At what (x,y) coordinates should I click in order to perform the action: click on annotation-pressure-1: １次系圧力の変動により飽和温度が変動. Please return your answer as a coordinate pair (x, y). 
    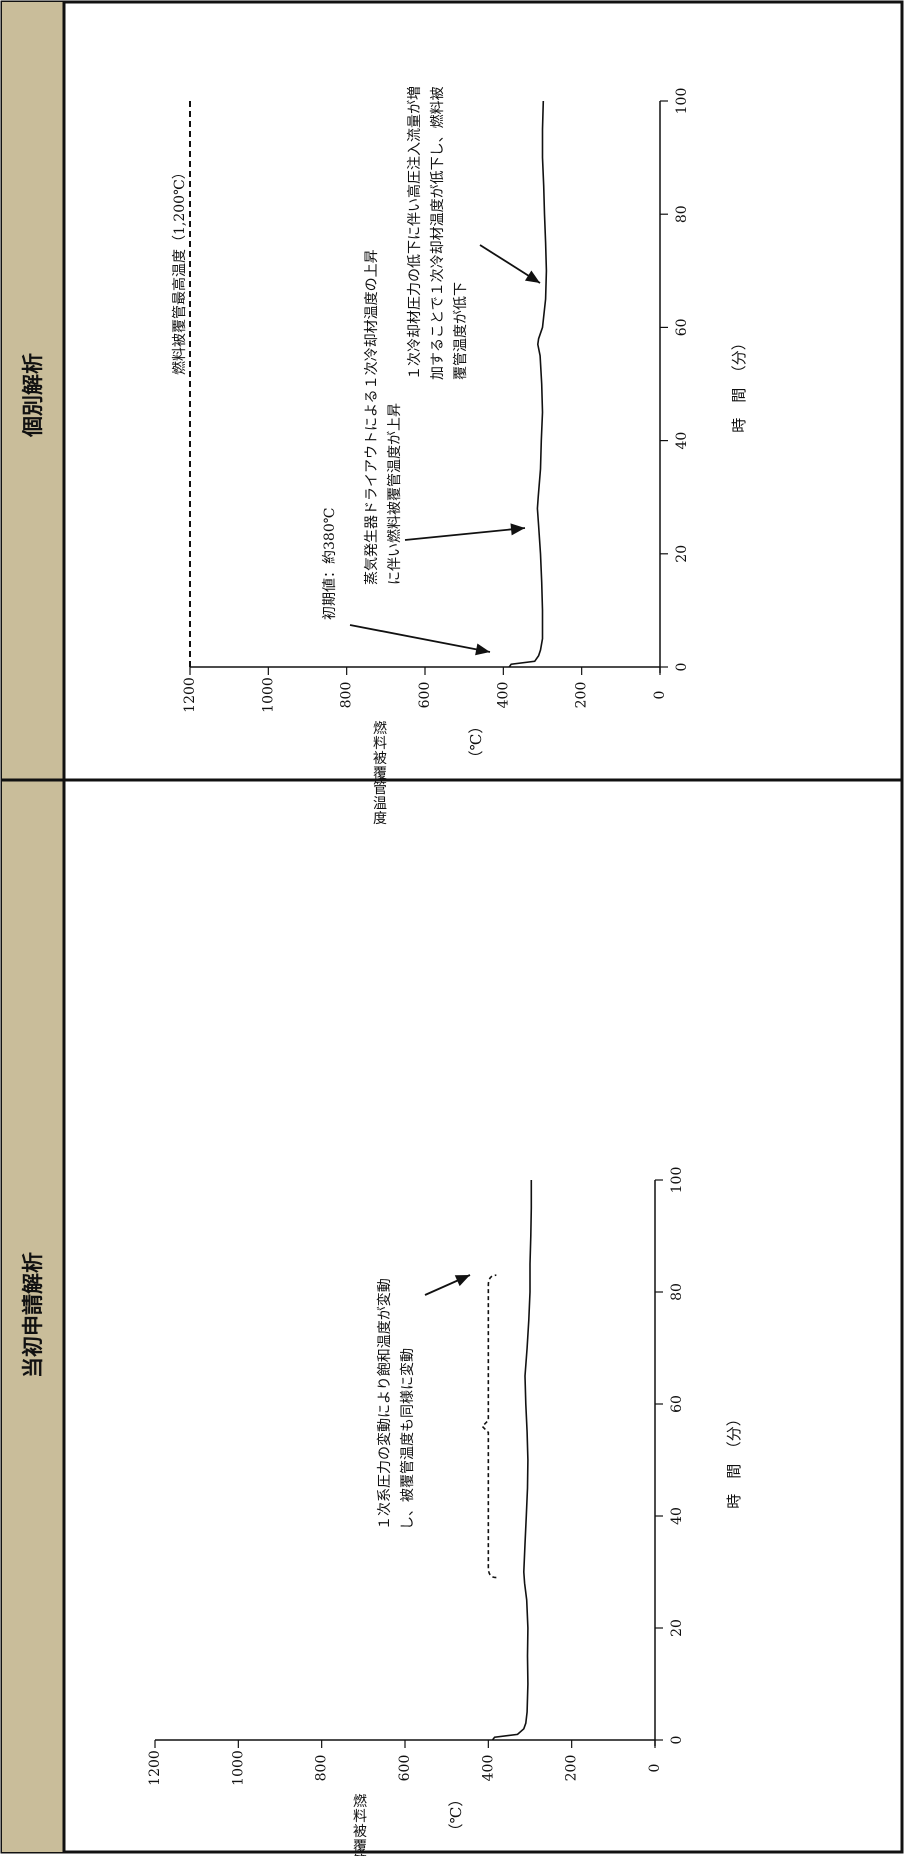
    Looking at the image, I should click on (384, 1404).